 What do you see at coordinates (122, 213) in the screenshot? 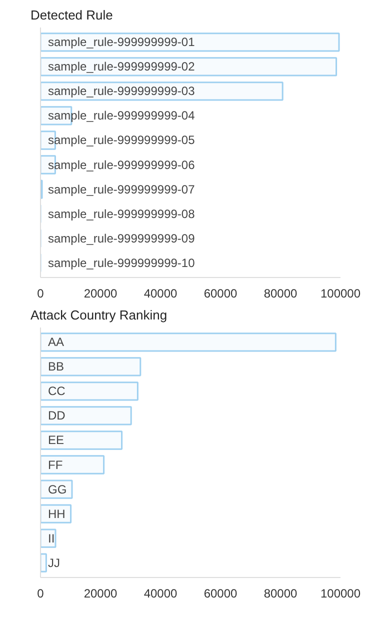
I see `y-tick-label: sample_rule-999999999-08` at bounding box center [122, 213].